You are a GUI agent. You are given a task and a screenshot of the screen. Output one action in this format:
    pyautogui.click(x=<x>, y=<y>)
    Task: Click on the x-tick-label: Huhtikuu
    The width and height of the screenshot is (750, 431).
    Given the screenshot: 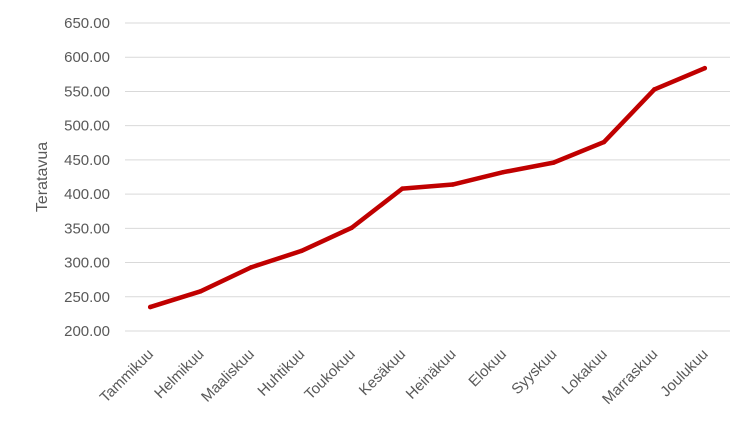 What is the action you would take?
    pyautogui.click(x=281, y=373)
    